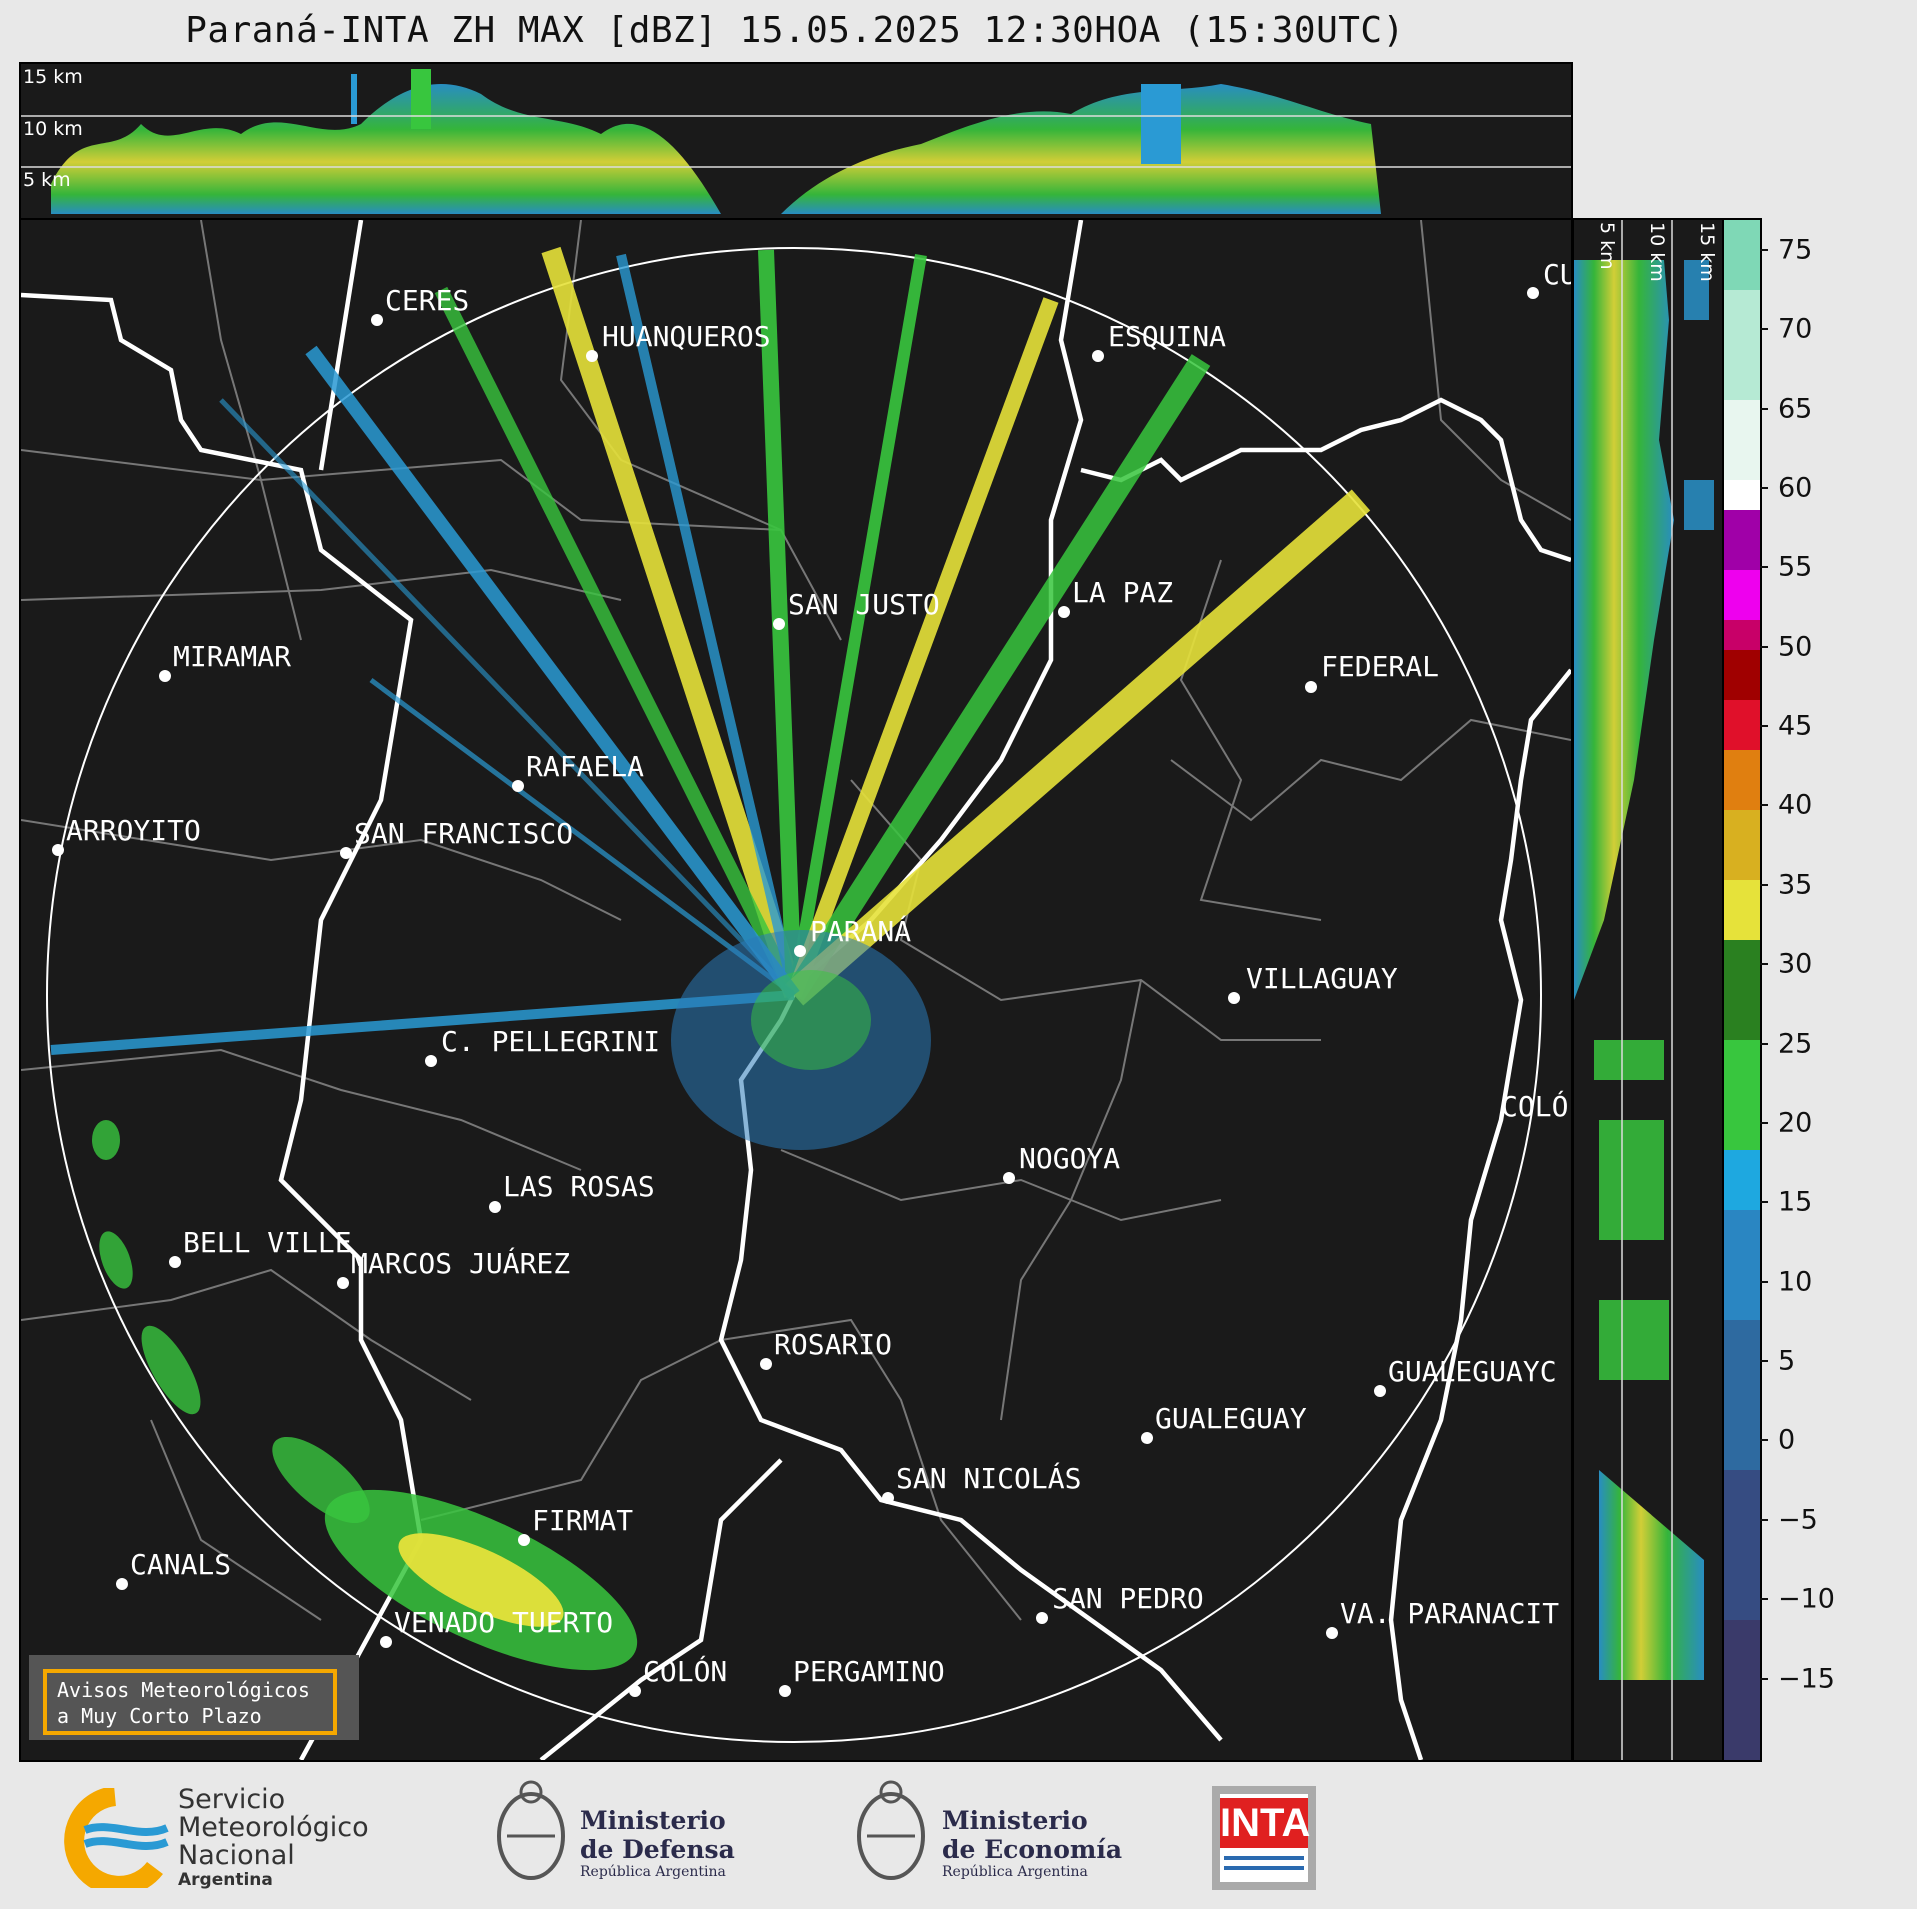 This screenshot has height=1909, width=1917. I want to click on city-label-gualeguaychu: GUALEGUAYC, so click(1472, 1371).